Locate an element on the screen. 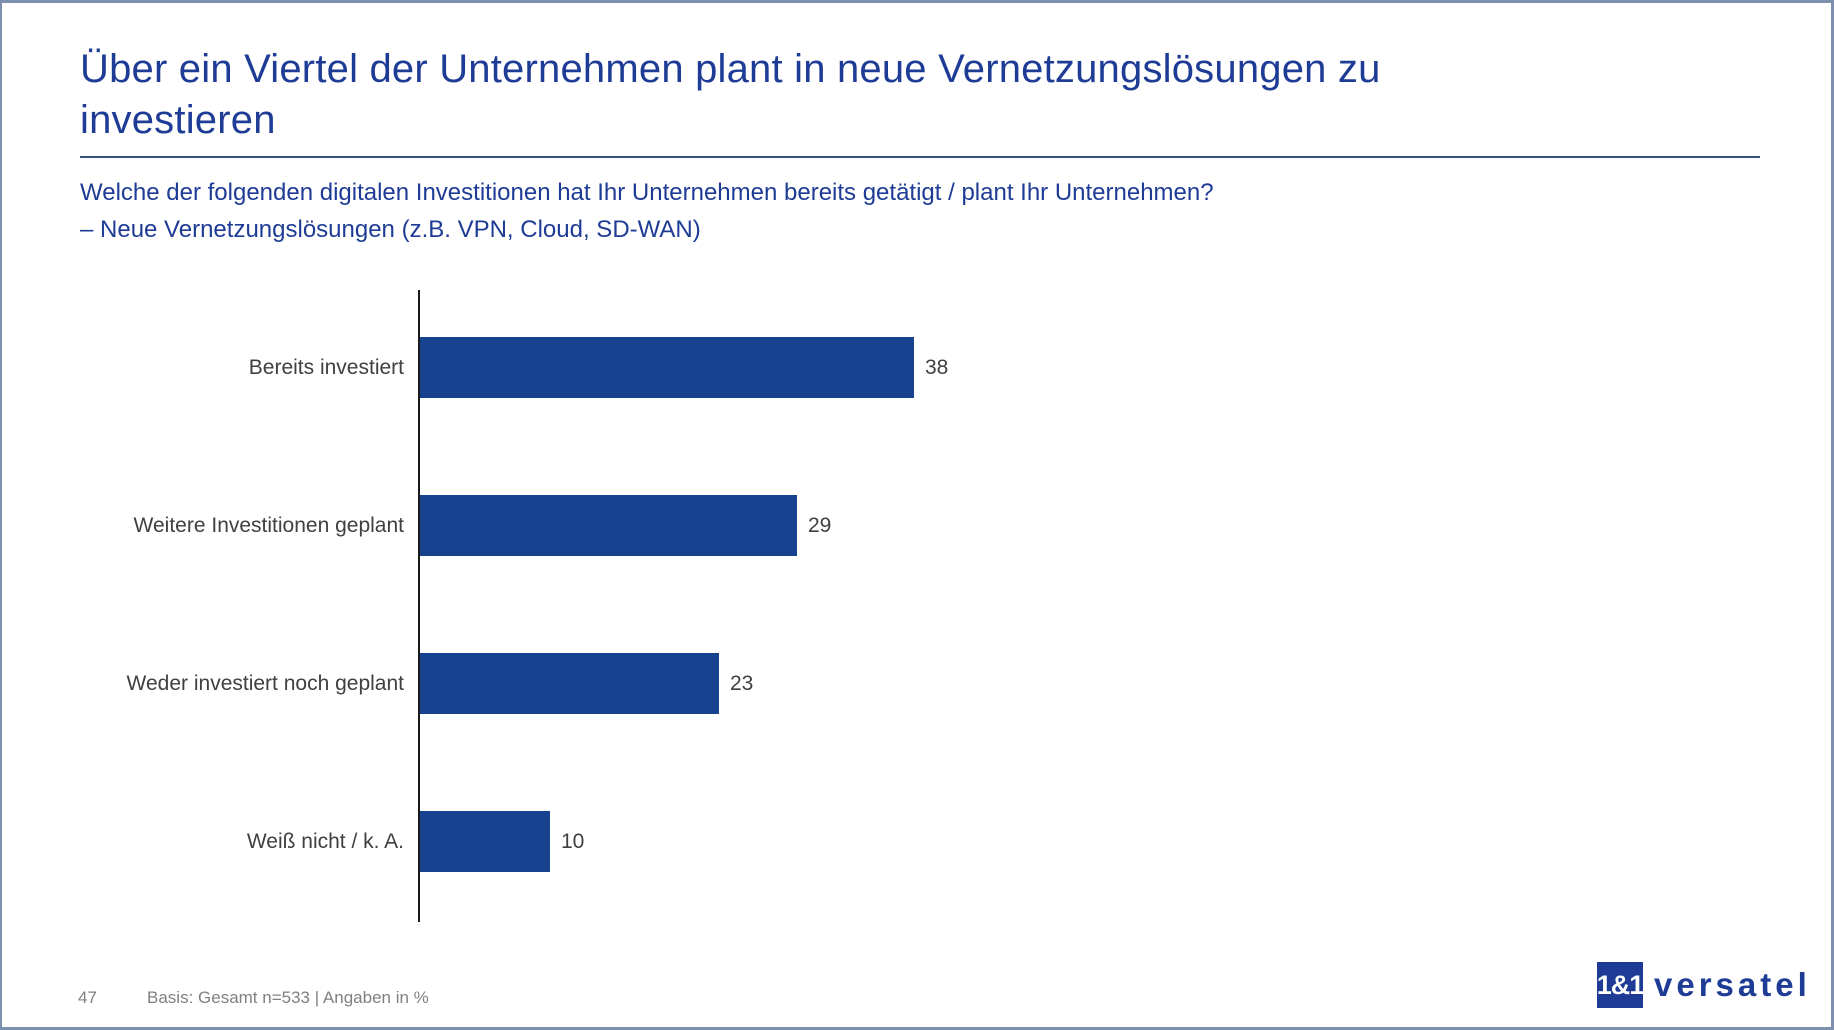 This screenshot has width=1834, height=1030. bar-category-label: Weiß nicht / k. A. is located at coordinates (325, 841).